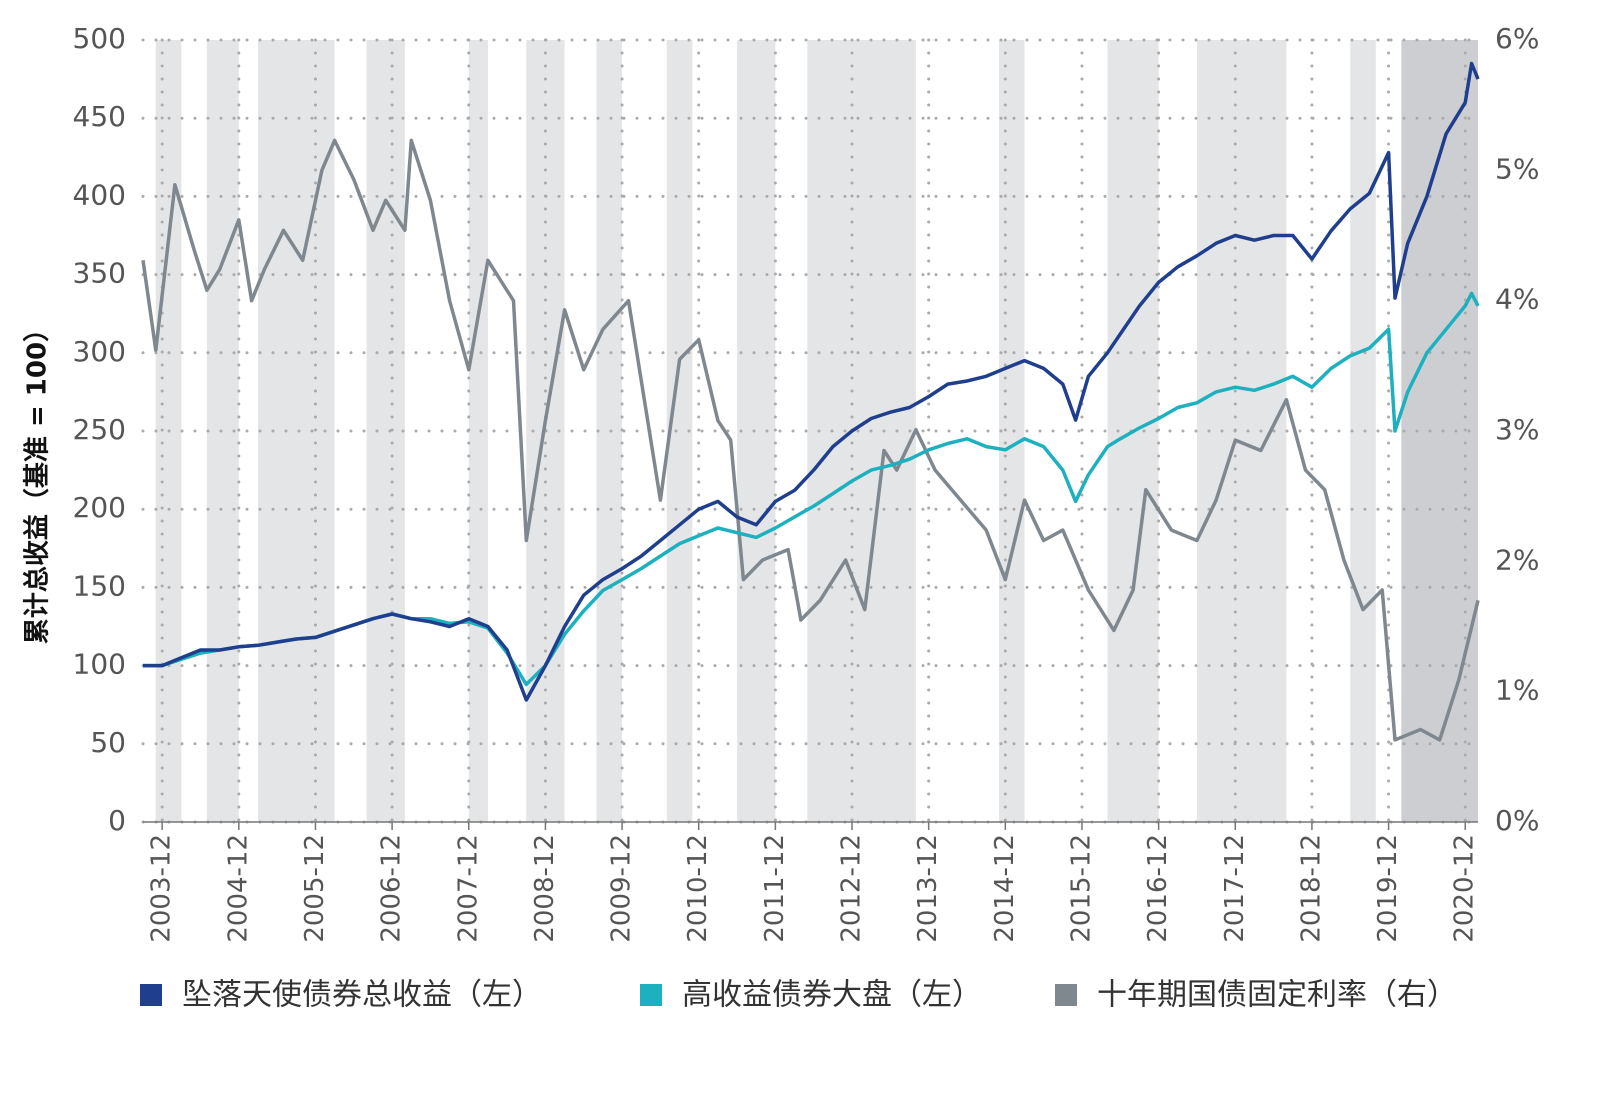 The height and width of the screenshot is (1102, 1610). What do you see at coordinates (238, 888) in the screenshot?
I see `x-tick-label: 2004-12` at bounding box center [238, 888].